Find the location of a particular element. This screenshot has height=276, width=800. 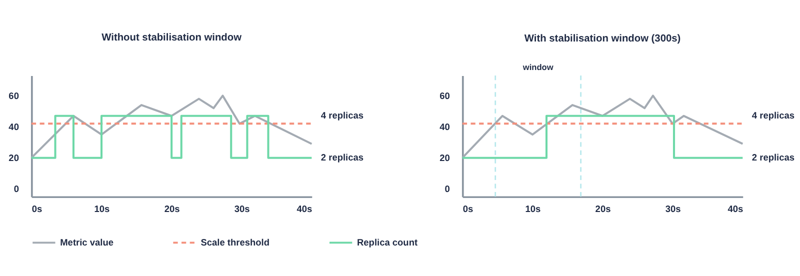

text: window is located at coordinates (538, 67).